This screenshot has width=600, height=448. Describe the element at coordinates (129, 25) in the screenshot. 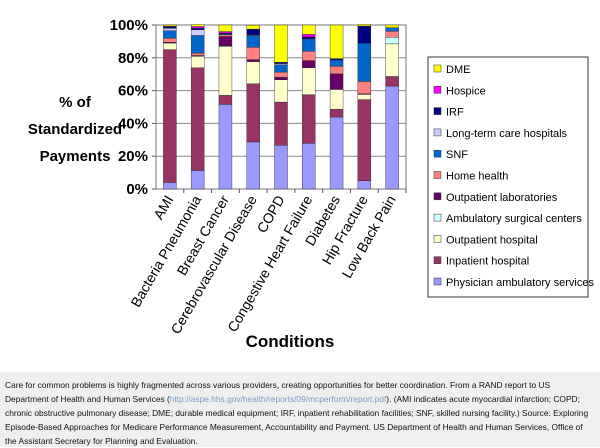

I see `y-tick-label: 100%` at that location.